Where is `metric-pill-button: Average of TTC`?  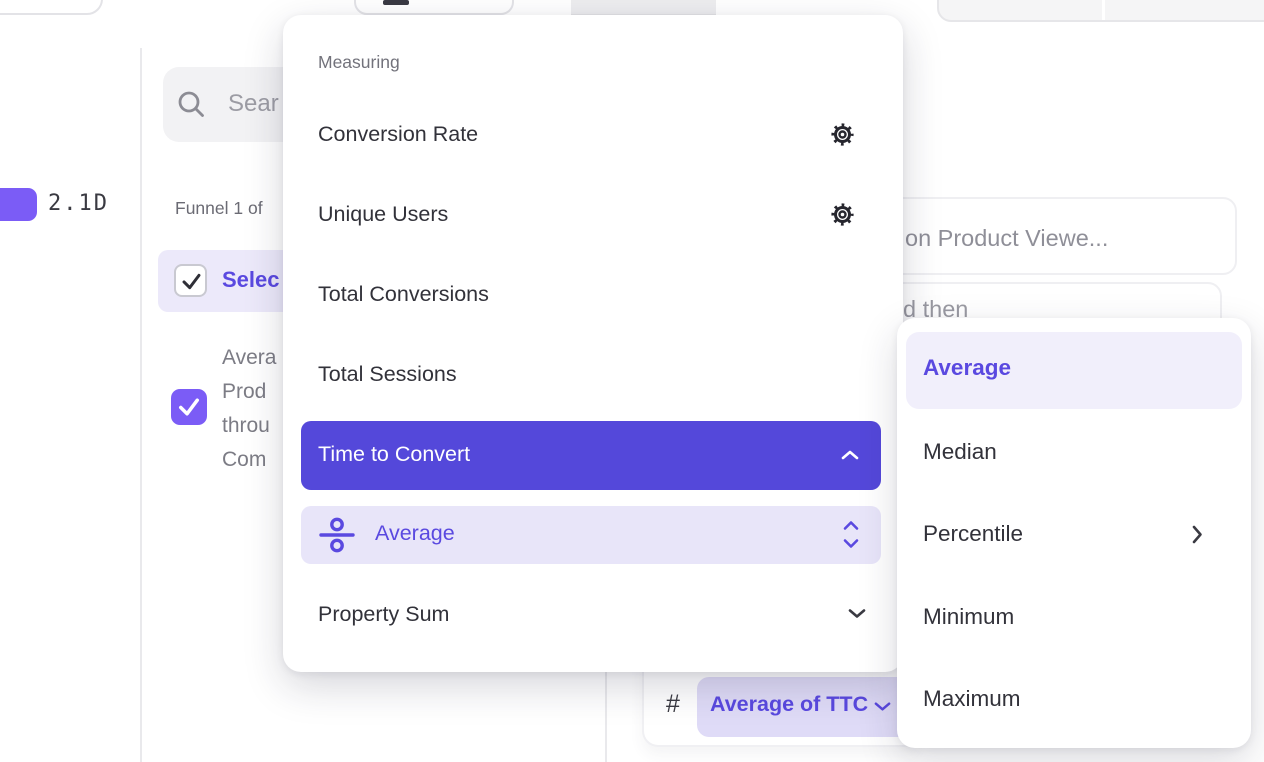
metric-pill-button: Average of TTC is located at coordinates (807, 707).